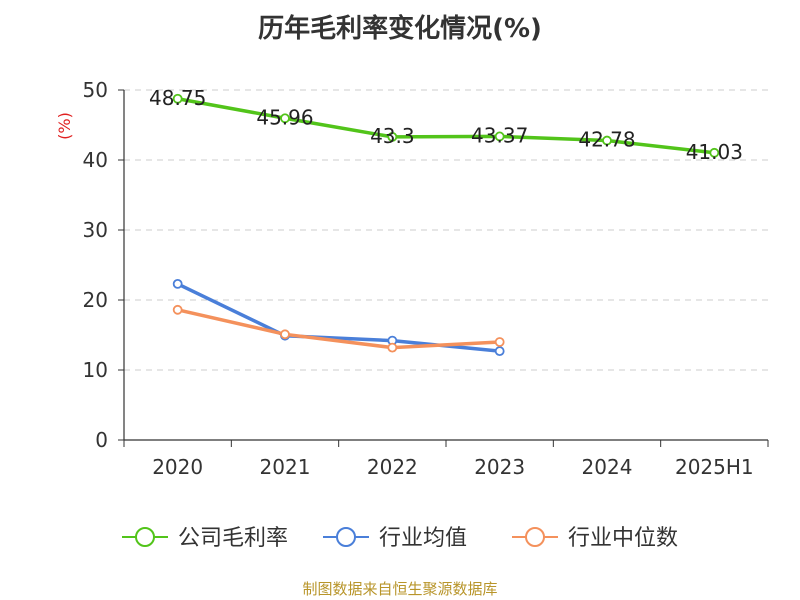 The image size is (800, 600). What do you see at coordinates (95, 300) in the screenshot?
I see `y-tick-label: 20` at bounding box center [95, 300].